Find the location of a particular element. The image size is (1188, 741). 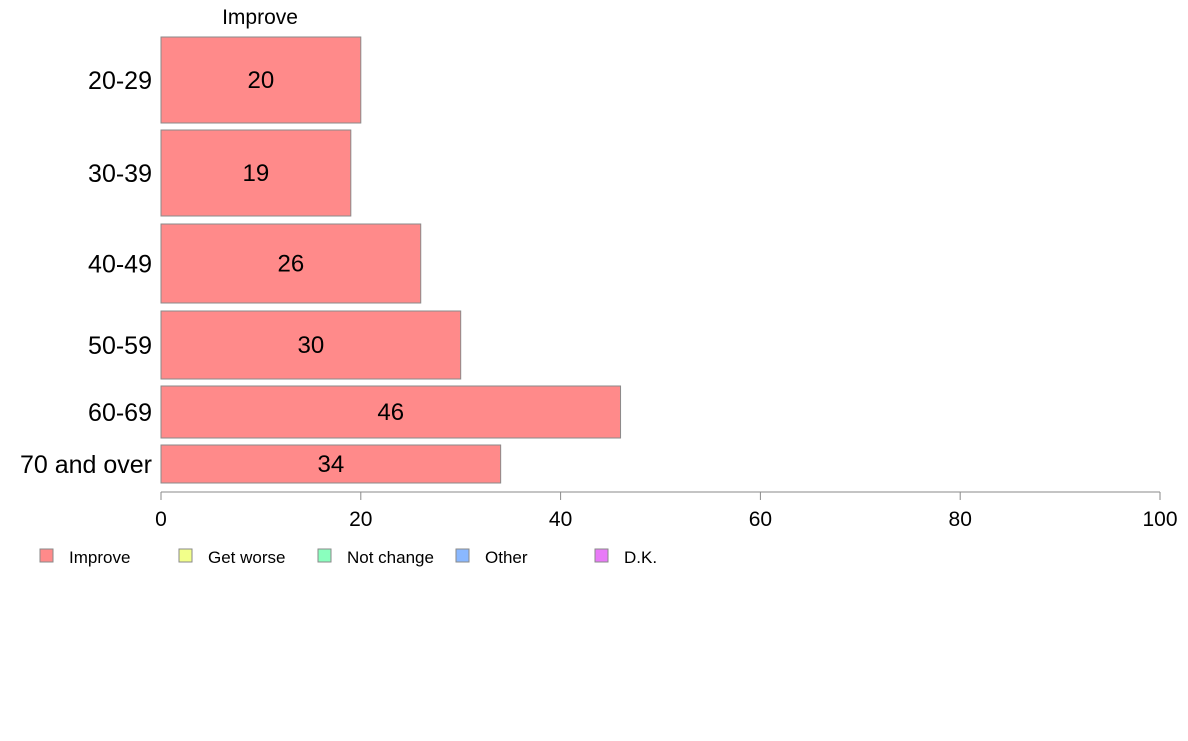

x-tick-label: 60 is located at coordinates (760, 519).